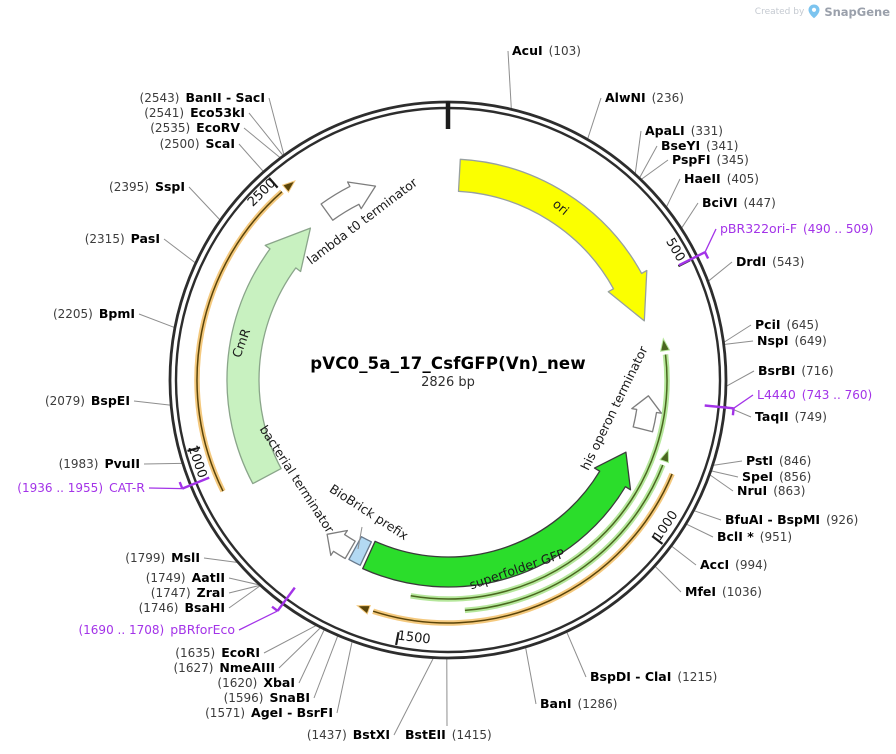 The width and height of the screenshot is (896, 754). Describe the element at coordinates (795, 477) in the screenshot. I see `enzyme-position: (856)` at that location.